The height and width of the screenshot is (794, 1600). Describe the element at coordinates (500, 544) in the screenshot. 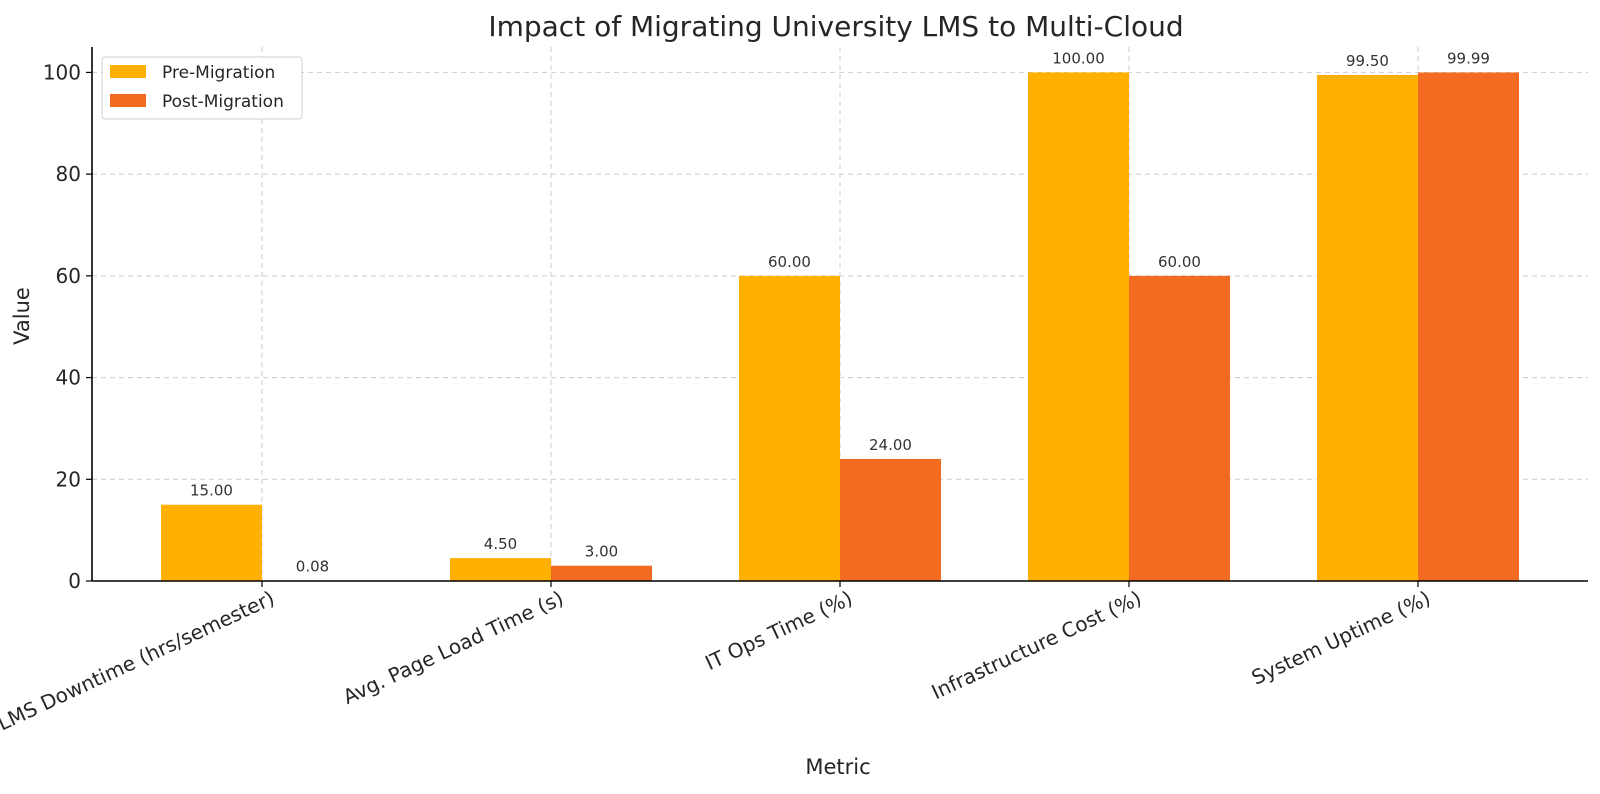

I see `data-label-pre-migration: 4.50` at that location.